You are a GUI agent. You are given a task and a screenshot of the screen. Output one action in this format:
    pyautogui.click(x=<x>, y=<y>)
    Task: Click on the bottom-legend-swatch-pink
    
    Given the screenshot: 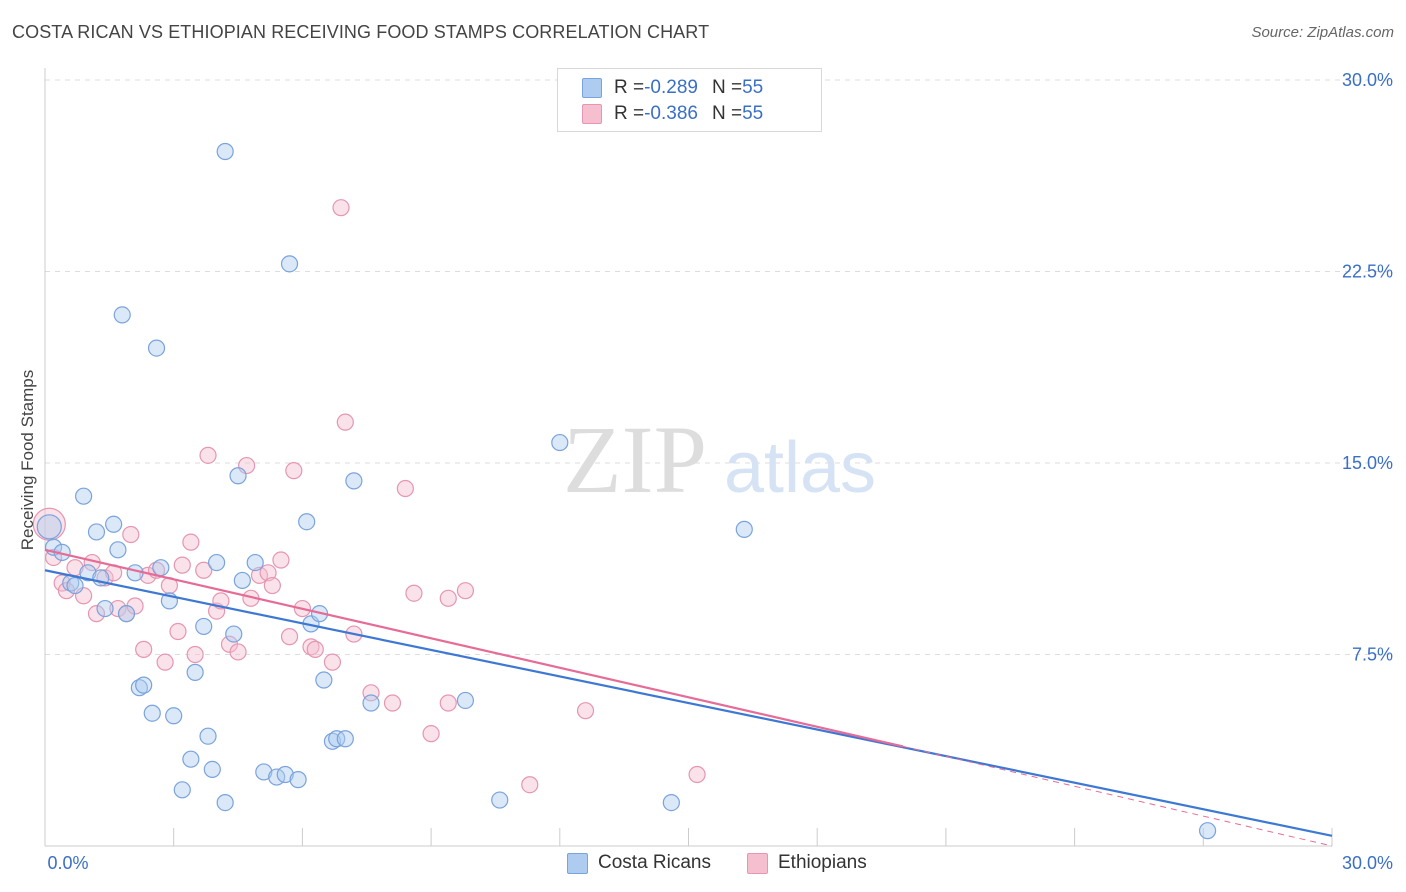 What is the action you would take?
    pyautogui.click(x=757, y=863)
    